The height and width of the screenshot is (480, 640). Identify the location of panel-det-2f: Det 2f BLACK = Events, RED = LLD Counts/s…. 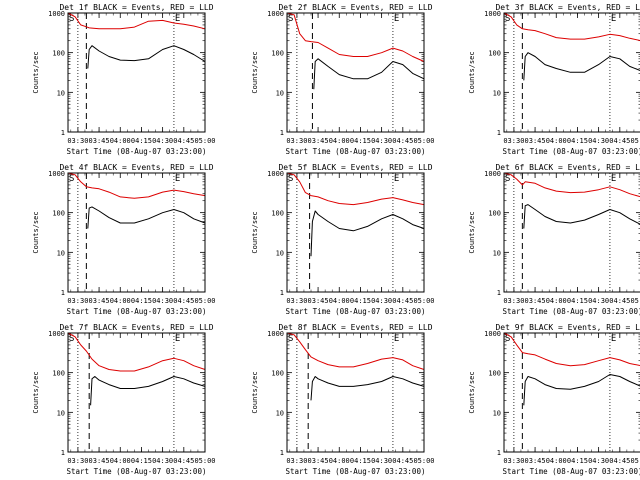
(343, 79).